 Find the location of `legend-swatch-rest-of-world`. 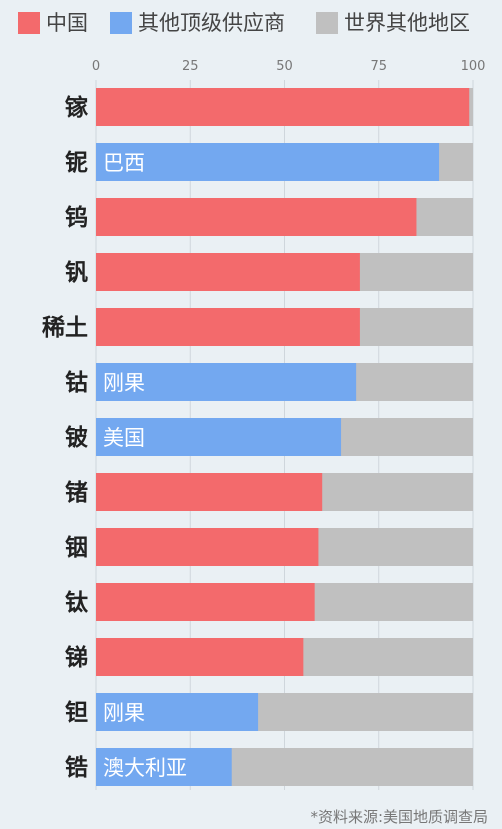

legend-swatch-rest-of-world is located at coordinates (327, 23).